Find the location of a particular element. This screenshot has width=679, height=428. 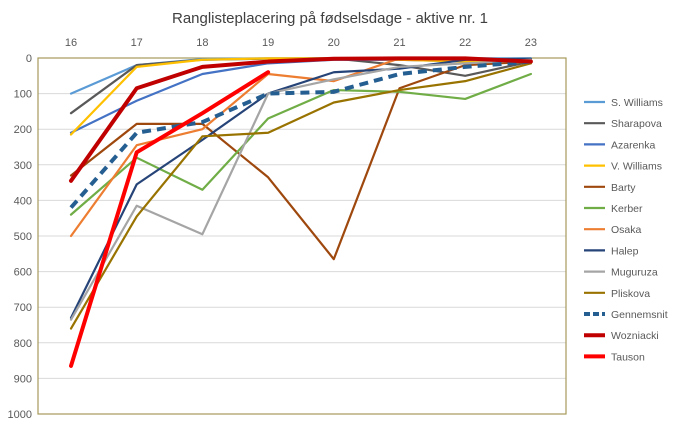

y-tick-label: 400 is located at coordinates (23, 201).